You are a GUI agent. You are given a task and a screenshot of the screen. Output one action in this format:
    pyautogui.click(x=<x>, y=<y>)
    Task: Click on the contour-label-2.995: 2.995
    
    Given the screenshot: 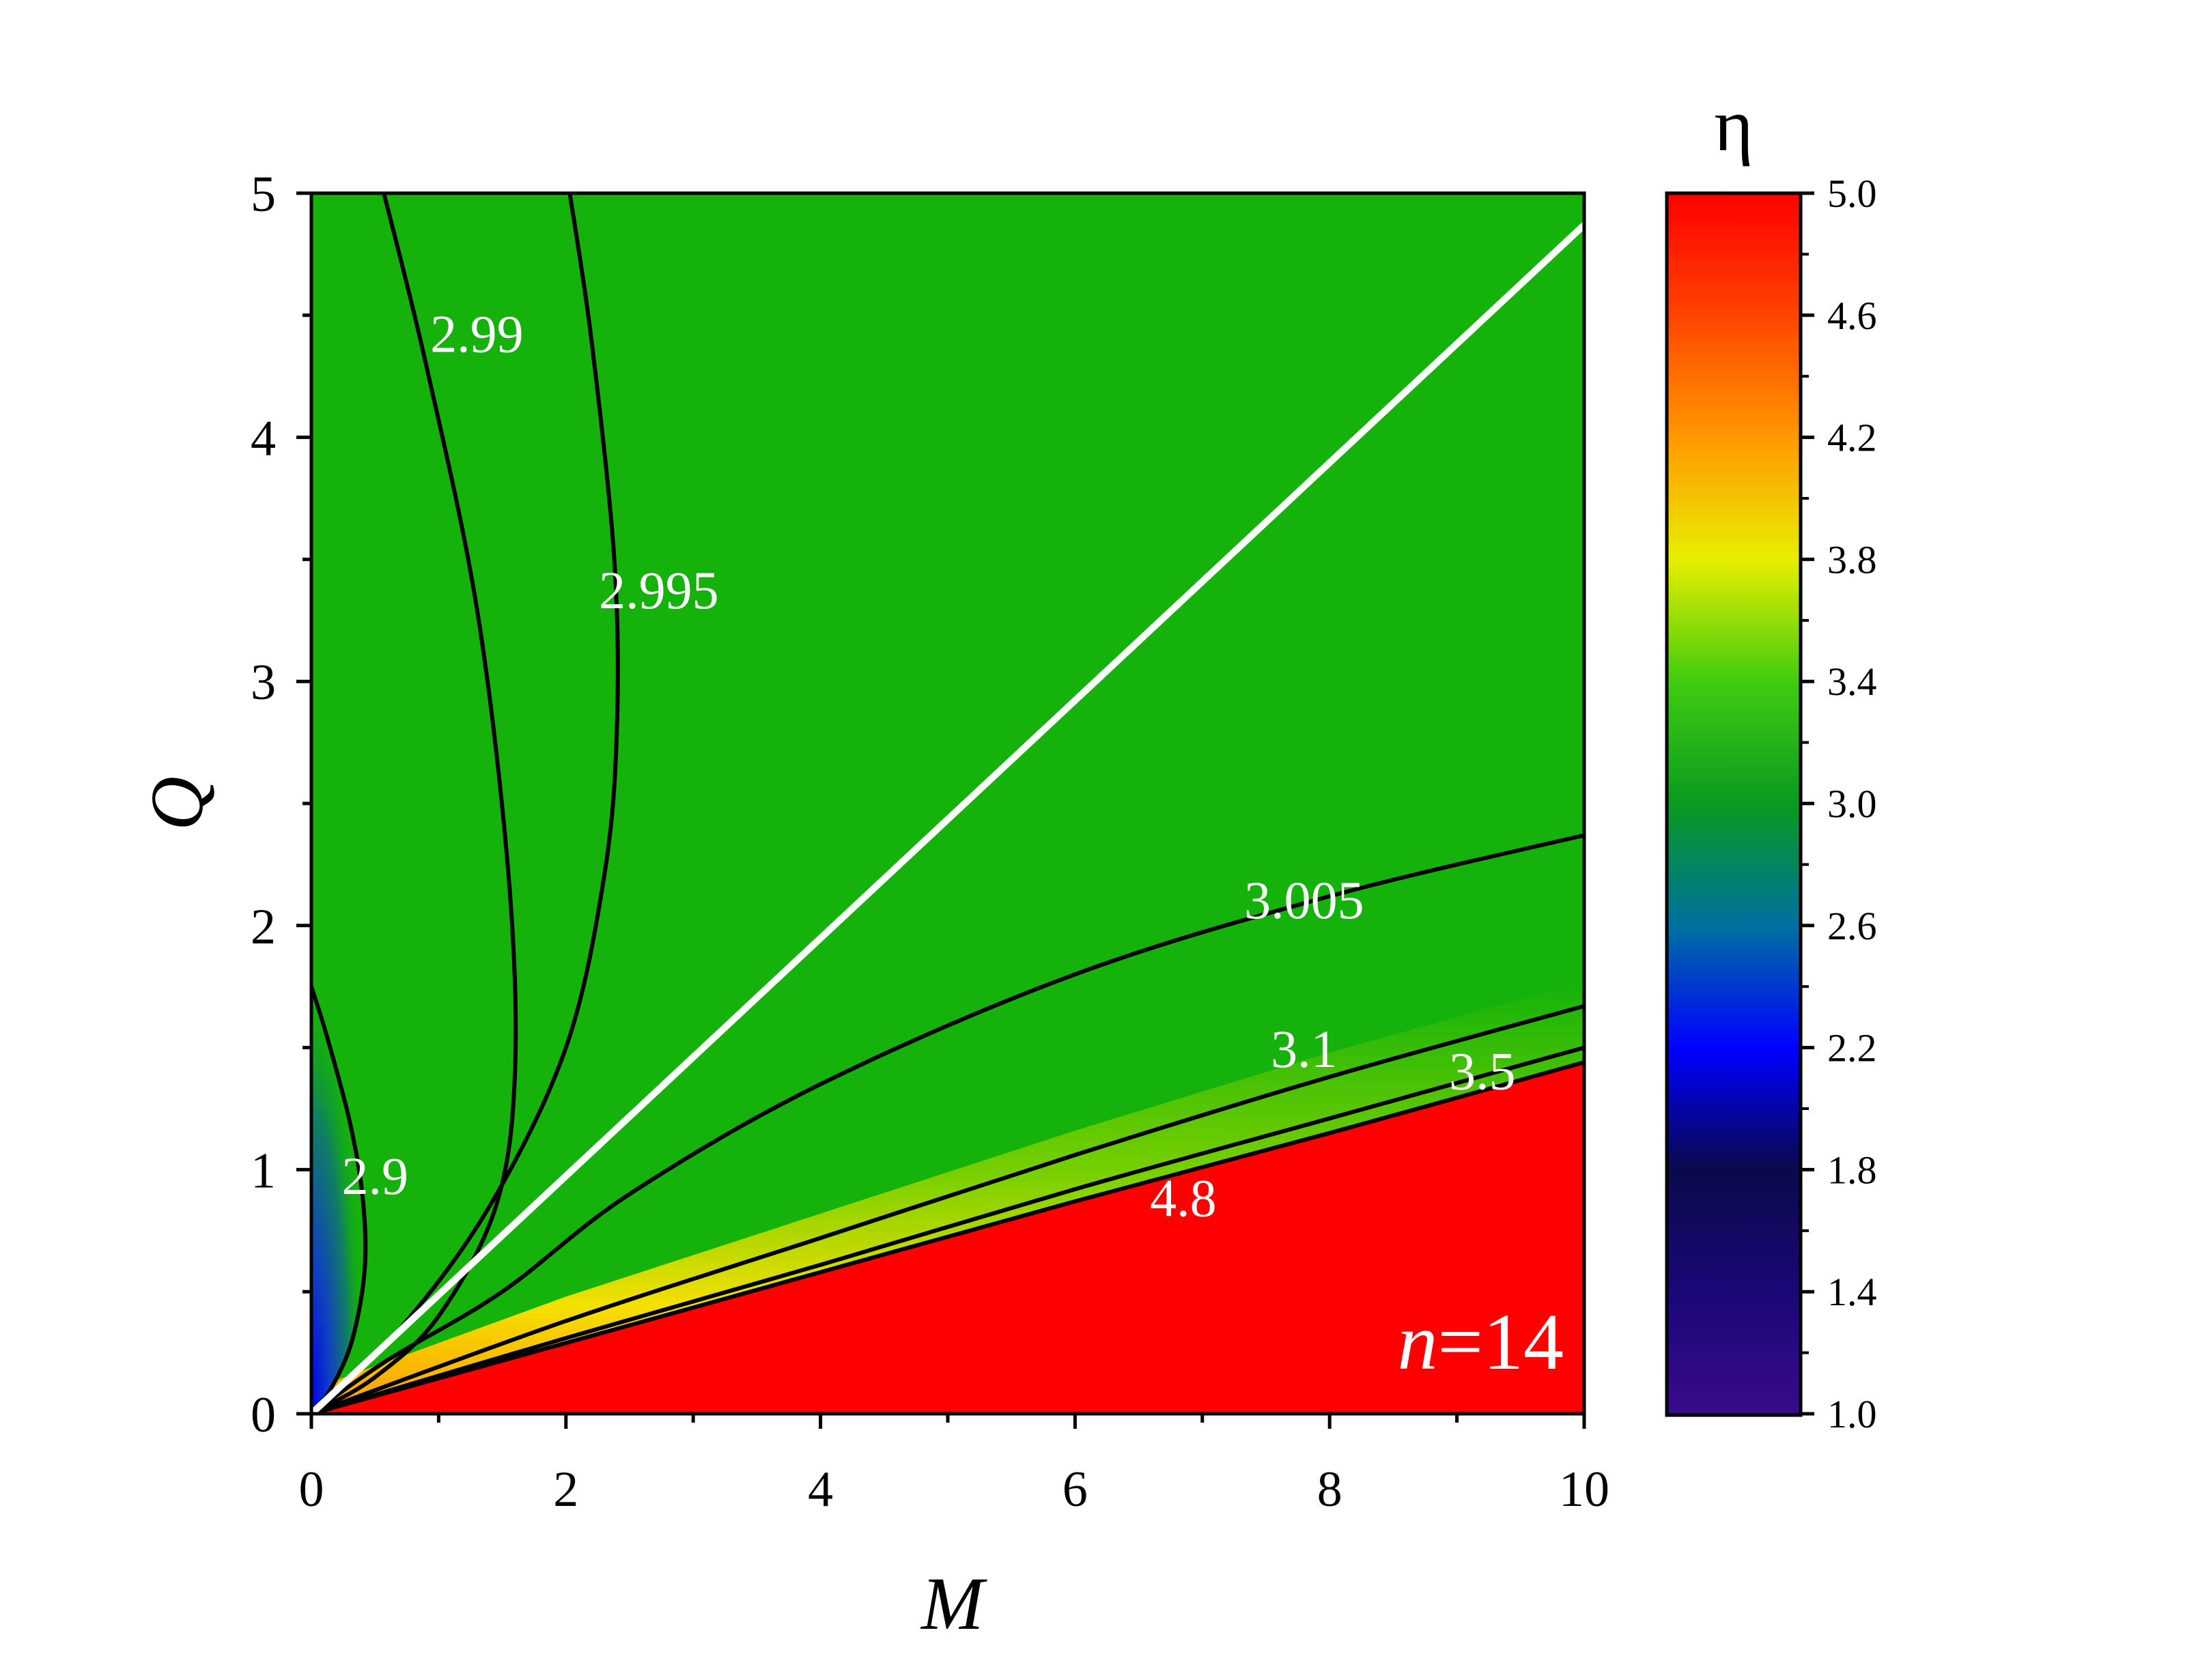 What is the action you would take?
    pyautogui.click(x=659, y=590)
    